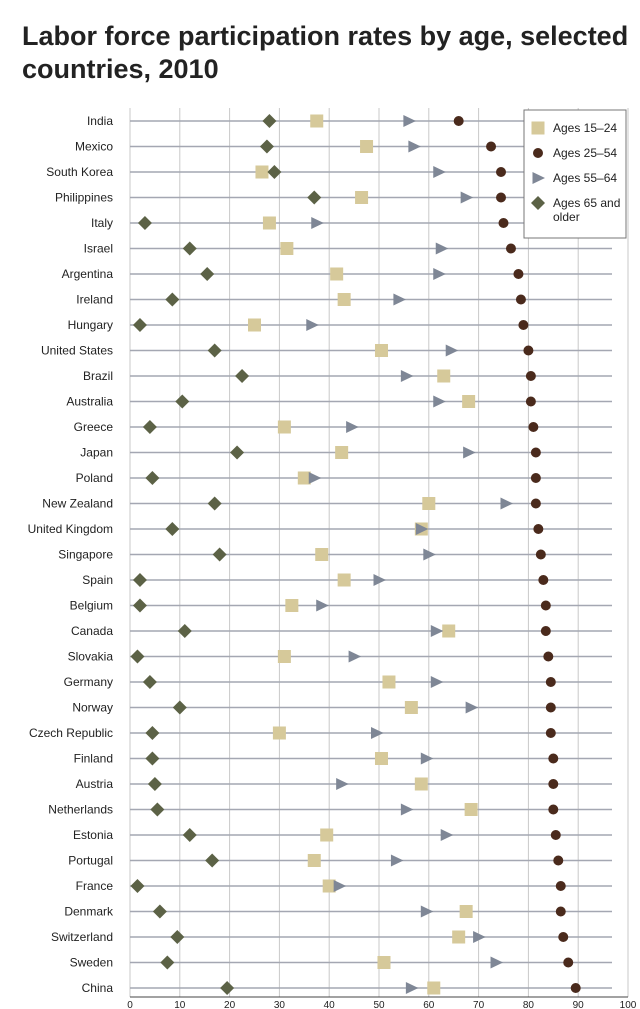 The height and width of the screenshot is (1009, 640). Describe the element at coordinates (421, 784) in the screenshot. I see `marker-ages-15-24-austria` at that location.